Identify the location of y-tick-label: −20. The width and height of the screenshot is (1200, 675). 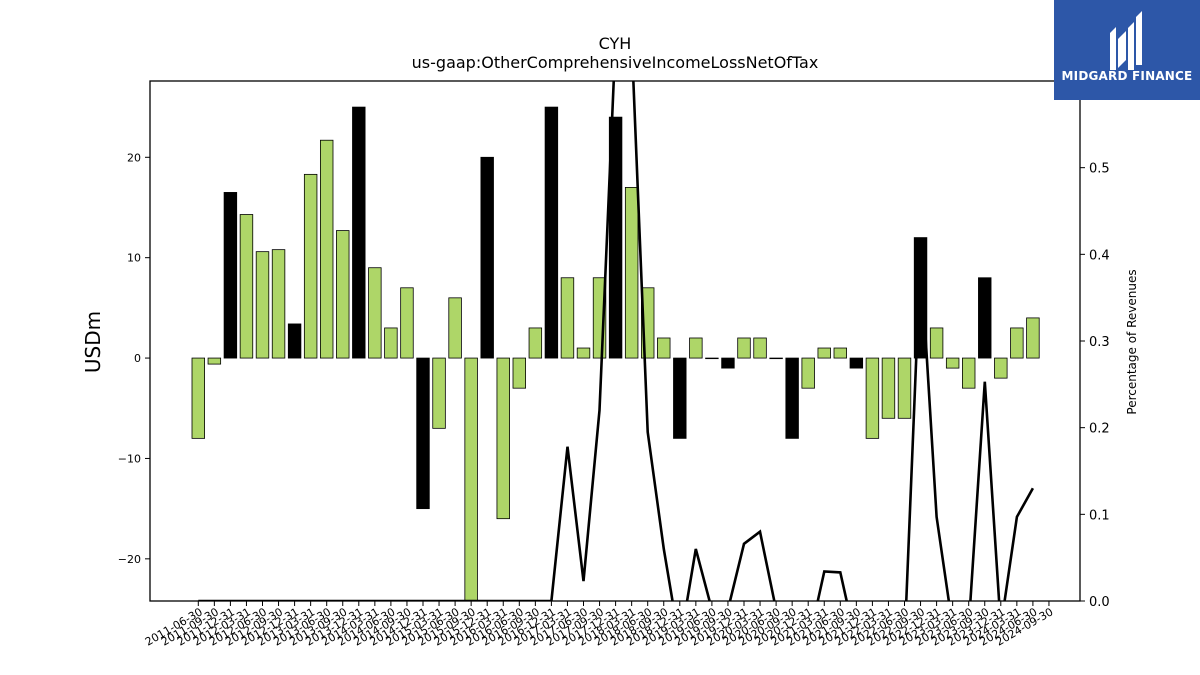
(129, 559).